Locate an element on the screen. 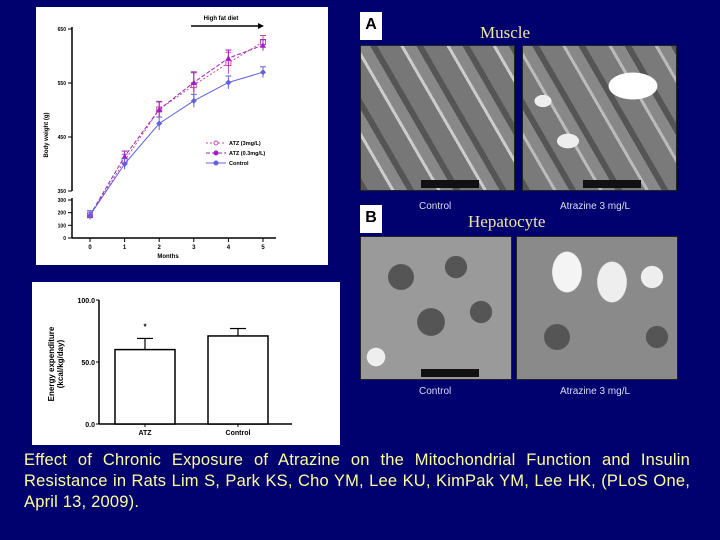 Image resolution: width=720 pixels, height=540 pixels. x-tick-label: 4 is located at coordinates (229, 248).